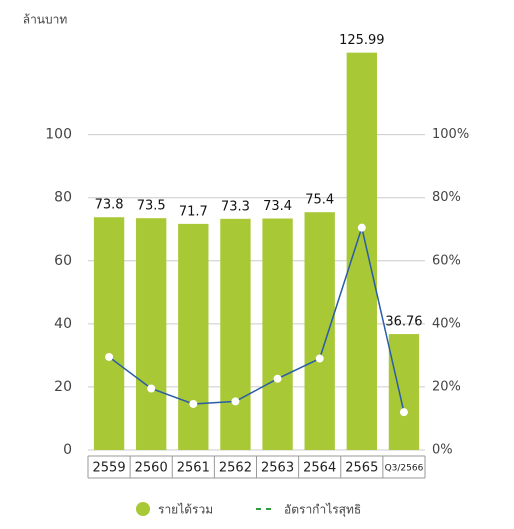 The image size is (514, 529). I want to click on y-tick-label: 100, so click(58, 135).